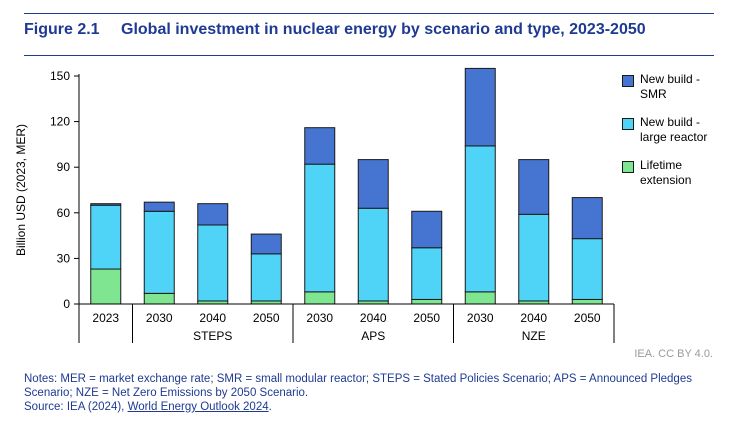  What do you see at coordinates (60, 76) in the screenshot?
I see `y-tick-label: 150` at bounding box center [60, 76].